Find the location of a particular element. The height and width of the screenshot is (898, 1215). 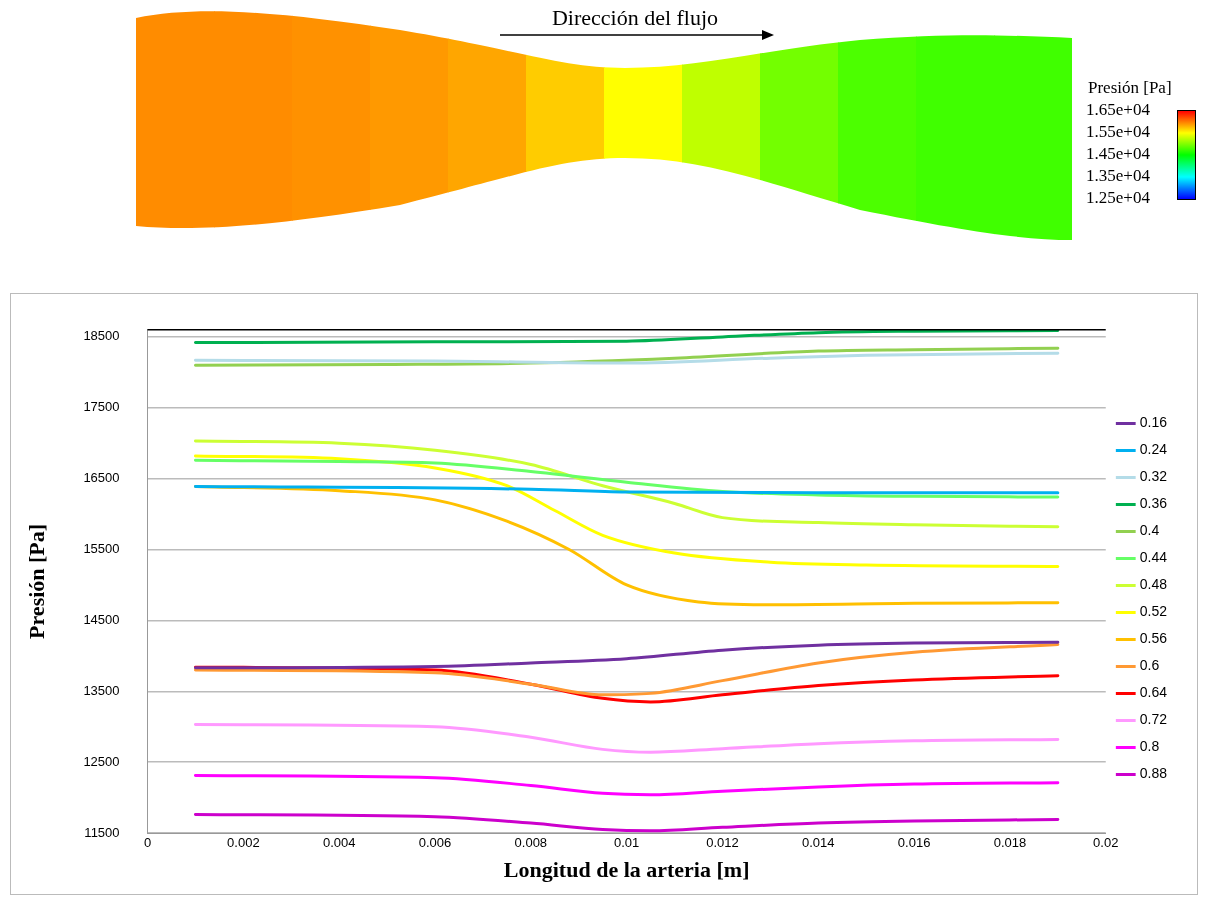

legend-label: 0.52 is located at coordinates (1153, 611).